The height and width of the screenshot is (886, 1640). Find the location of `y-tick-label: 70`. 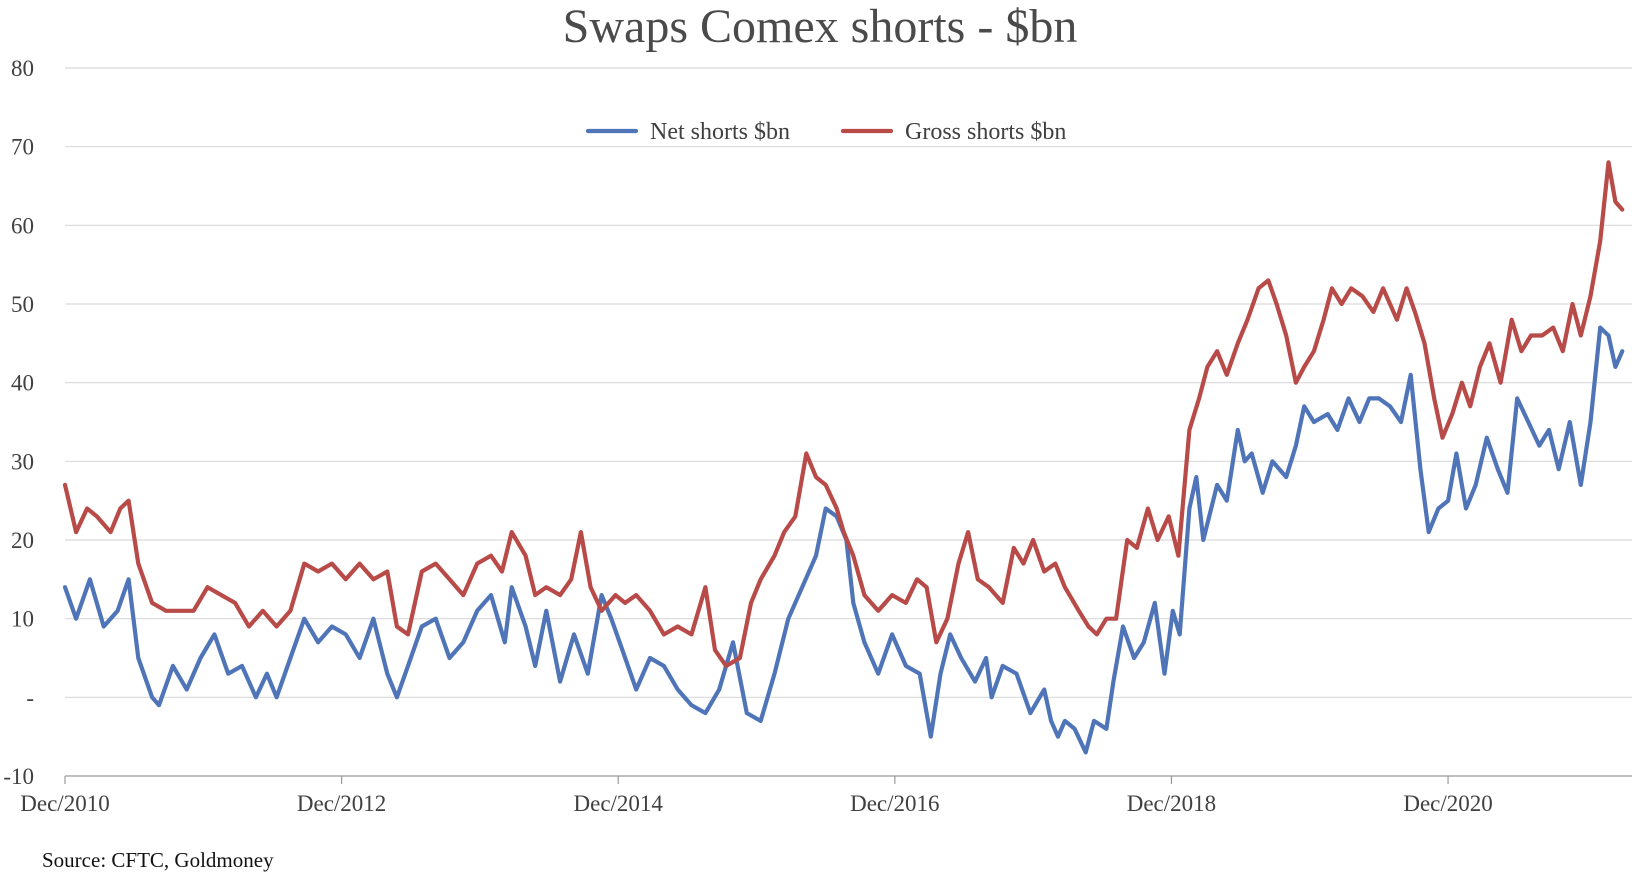

y-tick-label: 70 is located at coordinates (22, 147).